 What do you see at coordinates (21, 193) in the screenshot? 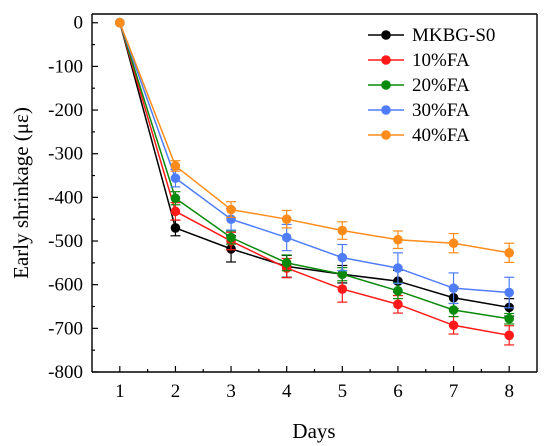
I see `y-axis-title: Early shrinkage (με)` at bounding box center [21, 193].